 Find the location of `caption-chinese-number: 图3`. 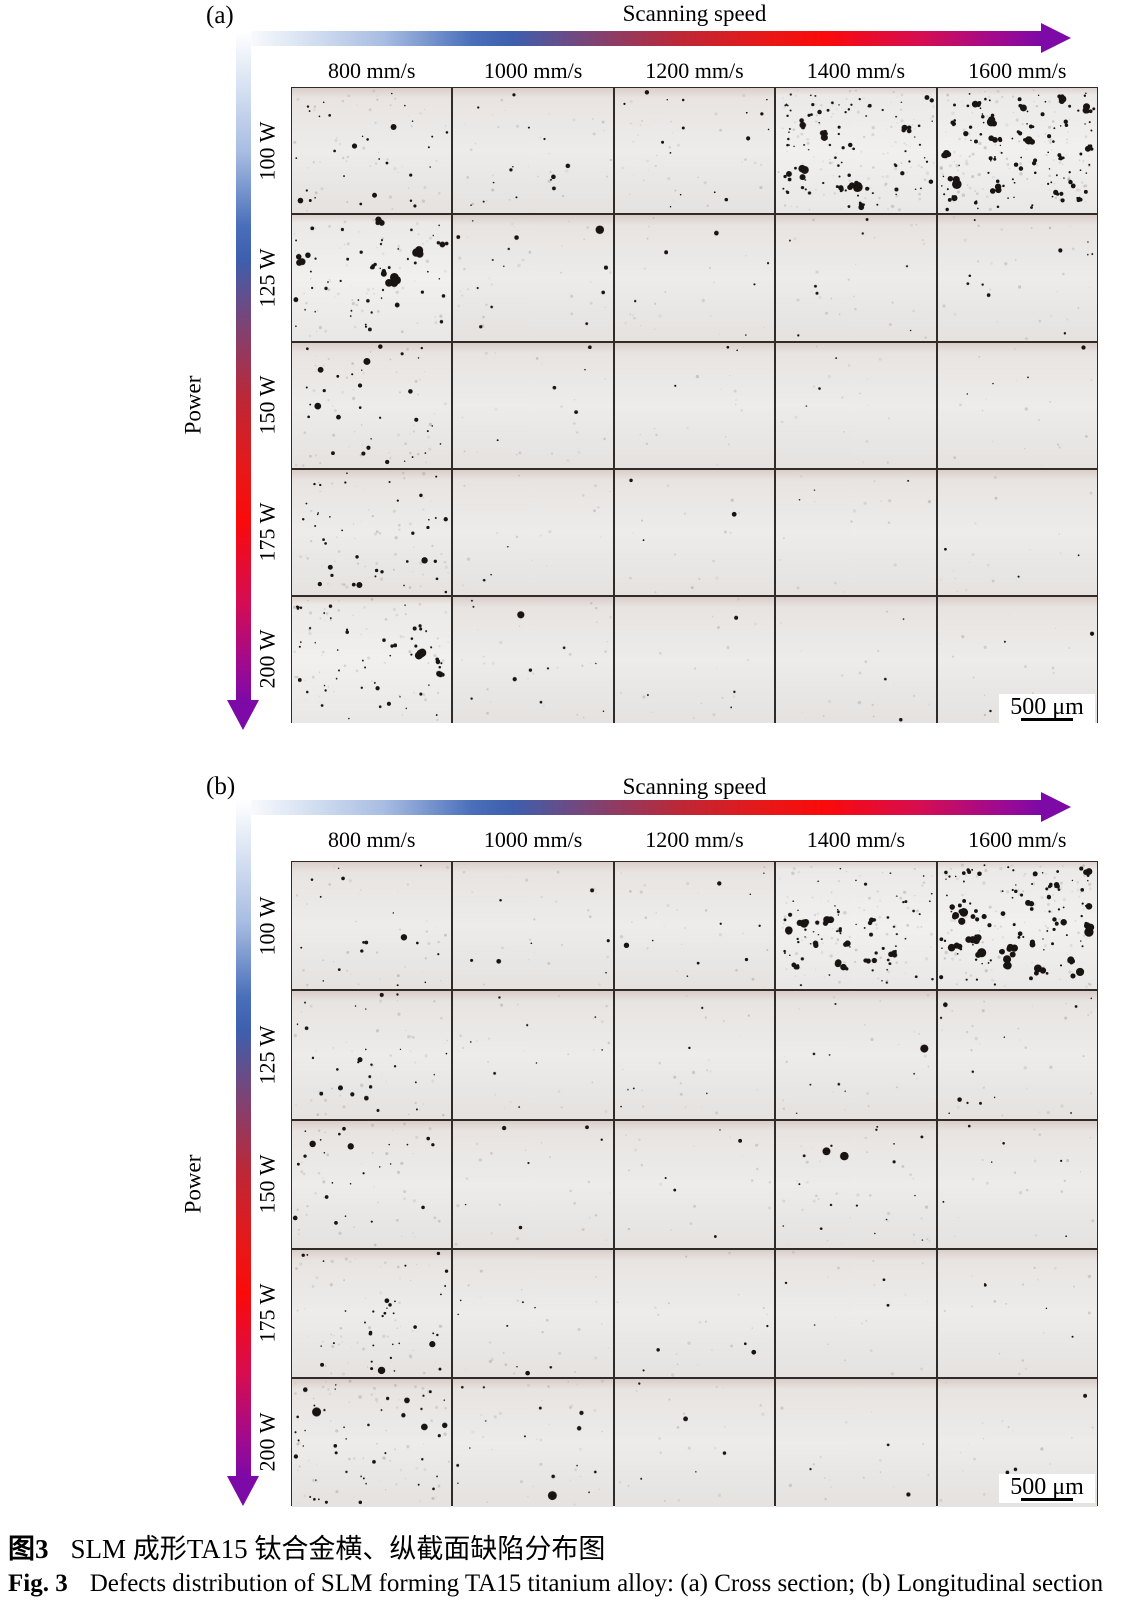

caption-chinese-number: 图3 is located at coordinates (28, 1549).